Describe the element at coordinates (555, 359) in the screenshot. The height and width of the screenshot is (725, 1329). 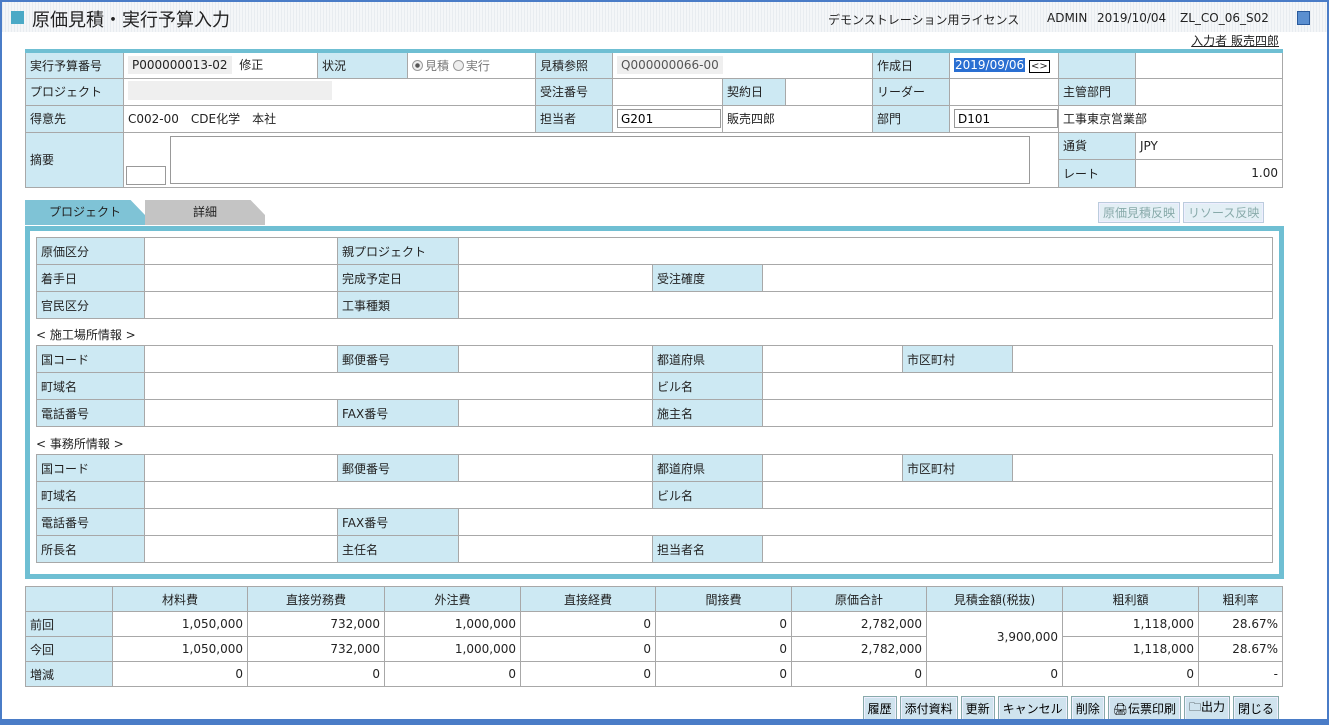
I see `site-postal` at that location.